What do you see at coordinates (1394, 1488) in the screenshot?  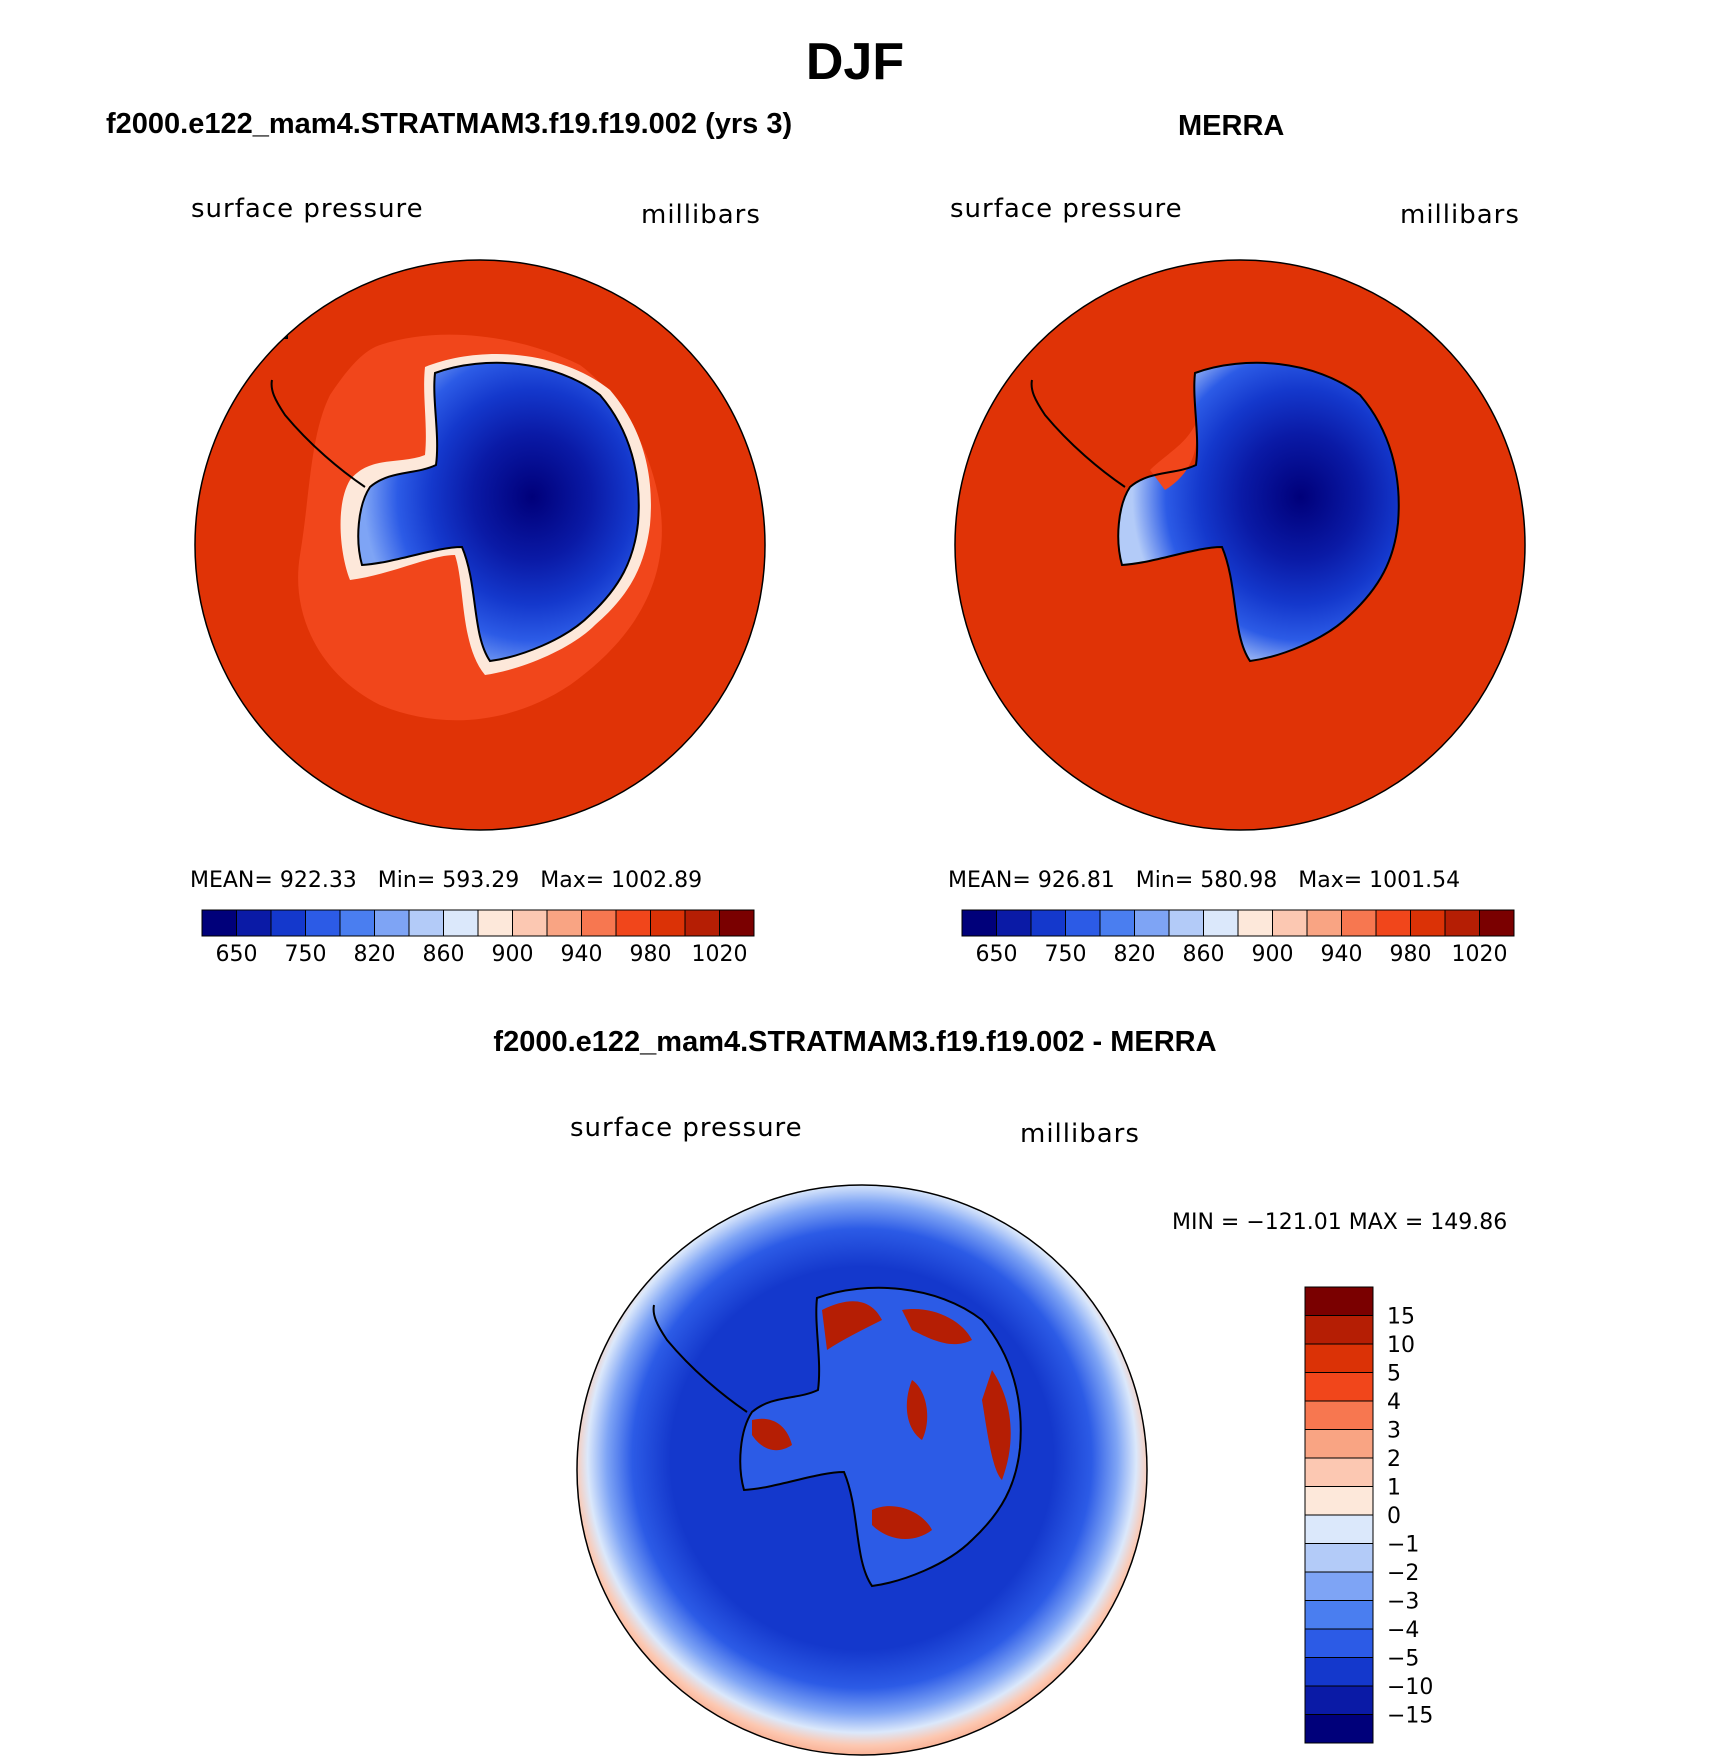 I see `diff-colorbar-tick-label: 1` at bounding box center [1394, 1488].